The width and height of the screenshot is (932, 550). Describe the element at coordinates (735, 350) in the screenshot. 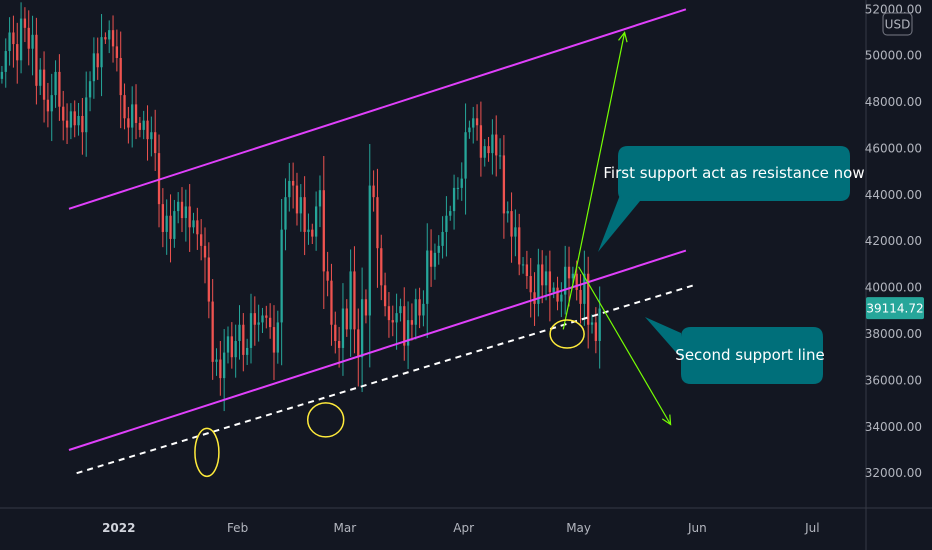

I see `annotation-callout-2: Second support line` at that location.